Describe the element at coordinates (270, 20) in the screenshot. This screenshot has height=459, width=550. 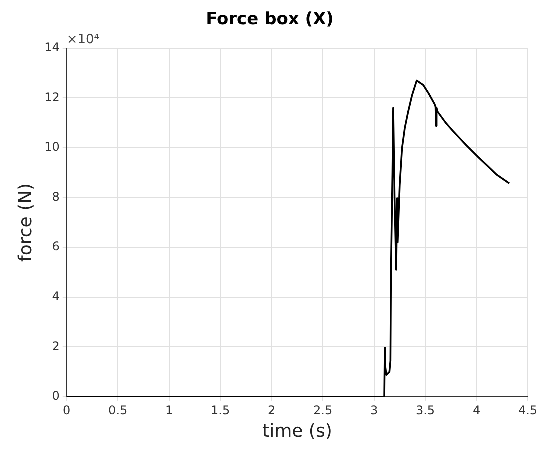
I see `chart-title: Force box (X)` at that location.